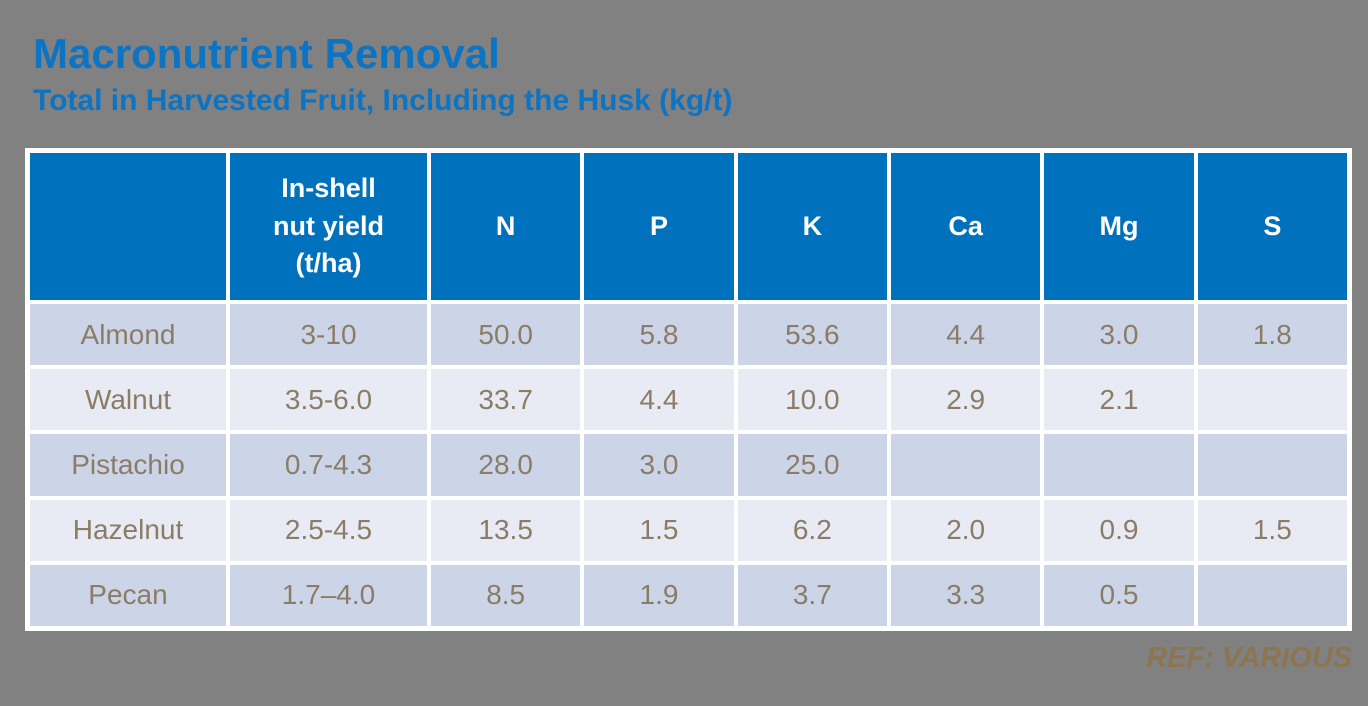 The height and width of the screenshot is (706, 1368). Describe the element at coordinates (128, 335) in the screenshot. I see `crop-label: Almond` at that location.